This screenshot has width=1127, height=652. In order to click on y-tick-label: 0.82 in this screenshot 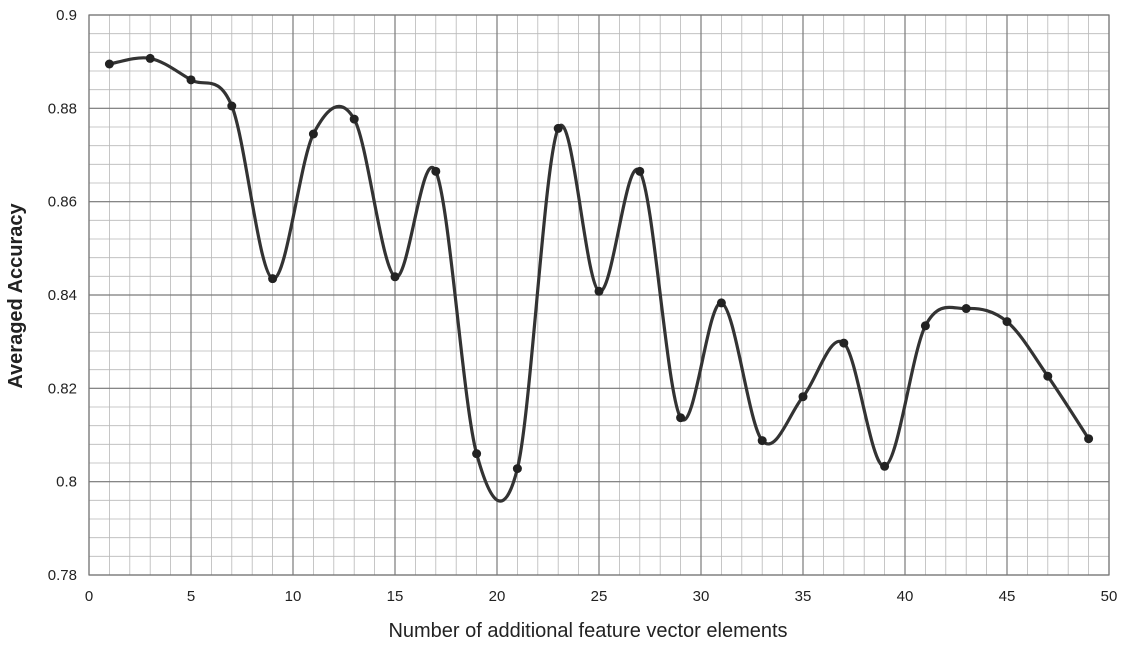, I will do `click(62, 388)`.